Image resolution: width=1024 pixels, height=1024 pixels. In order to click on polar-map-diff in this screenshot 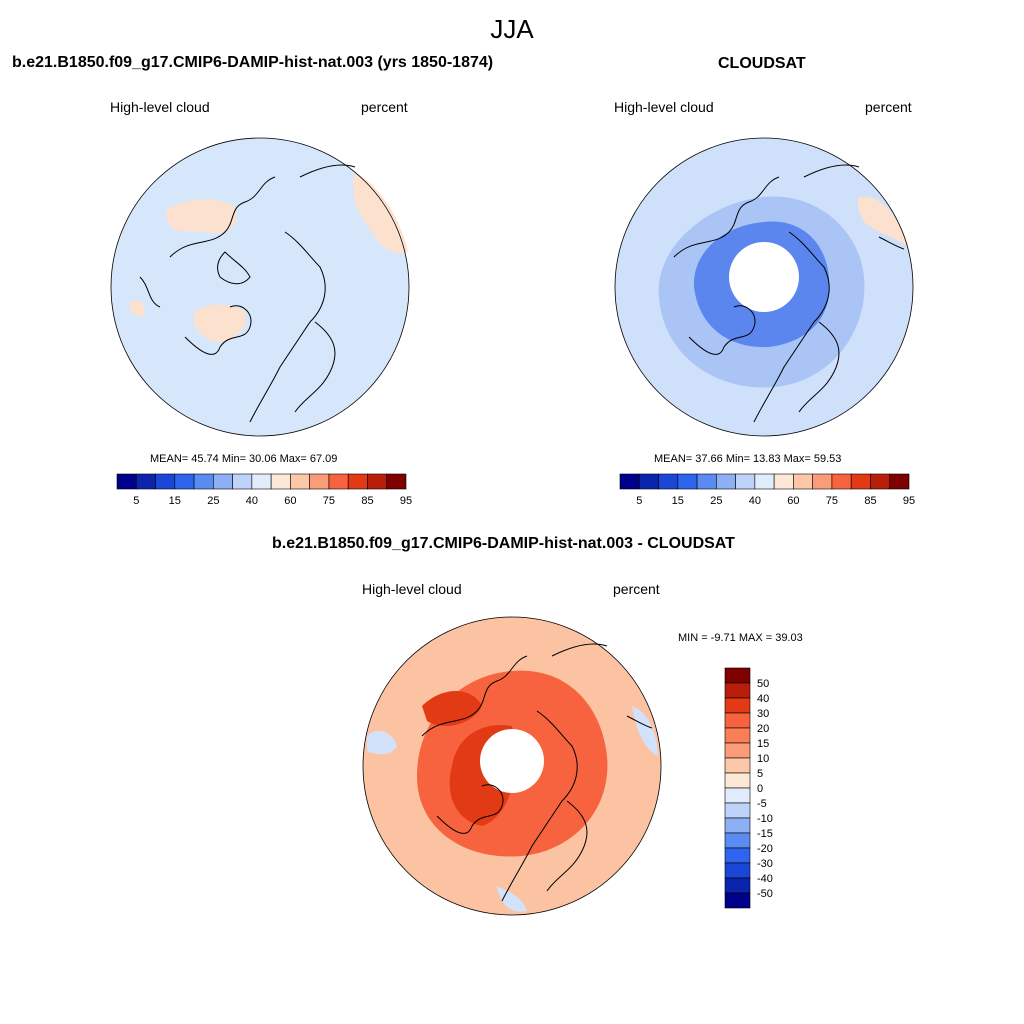, I will do `click(512, 766)`.